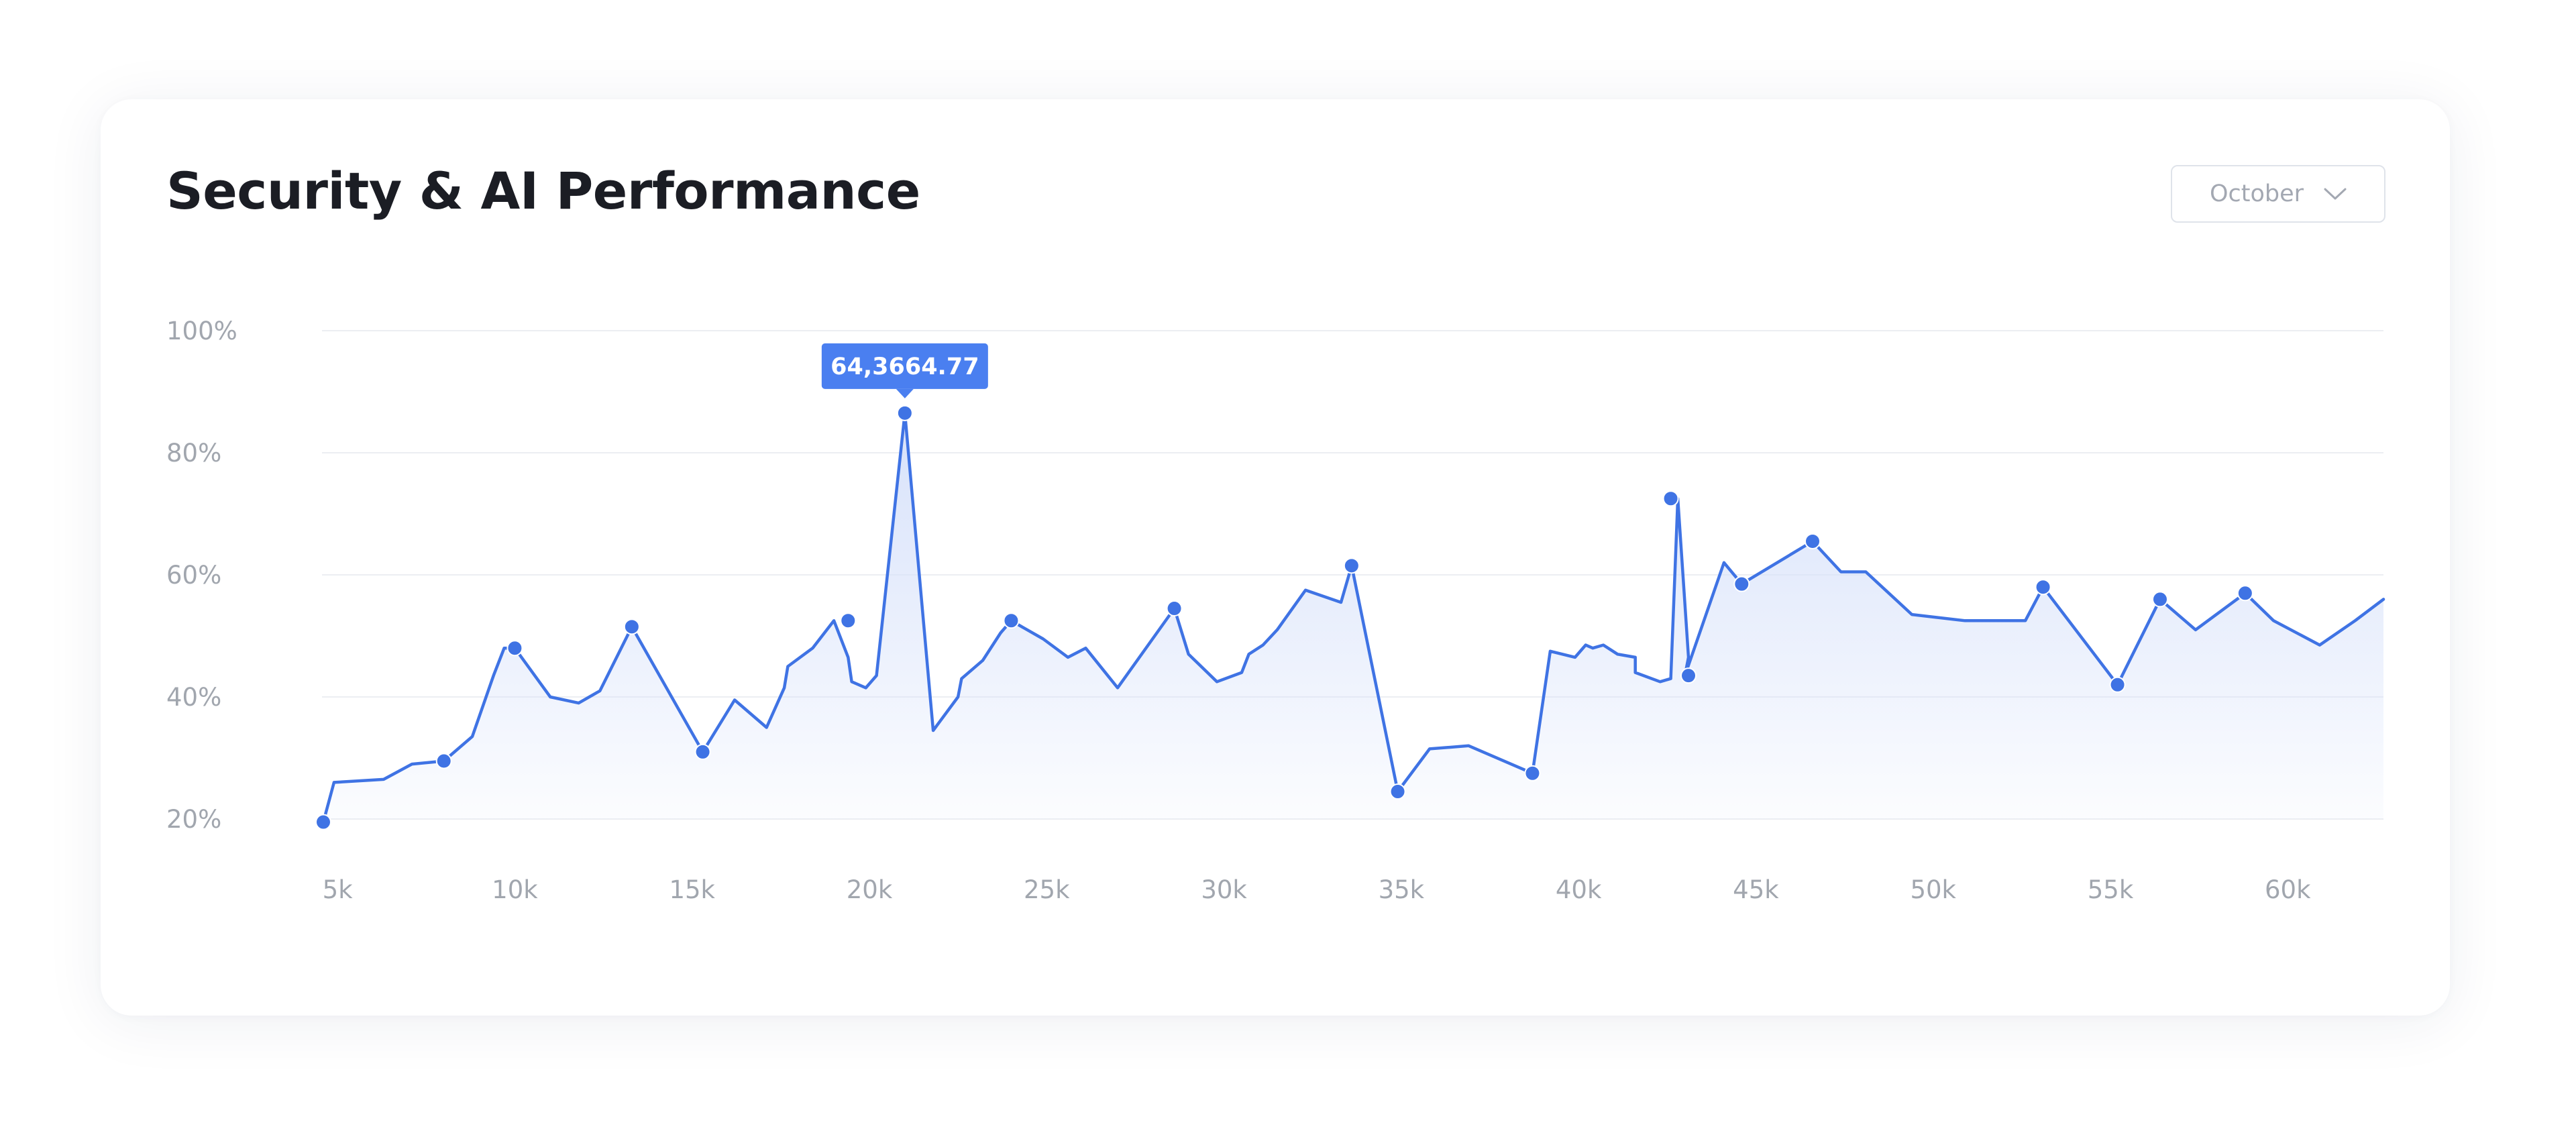  I want to click on page-title: Security & AI Performance, so click(543, 191).